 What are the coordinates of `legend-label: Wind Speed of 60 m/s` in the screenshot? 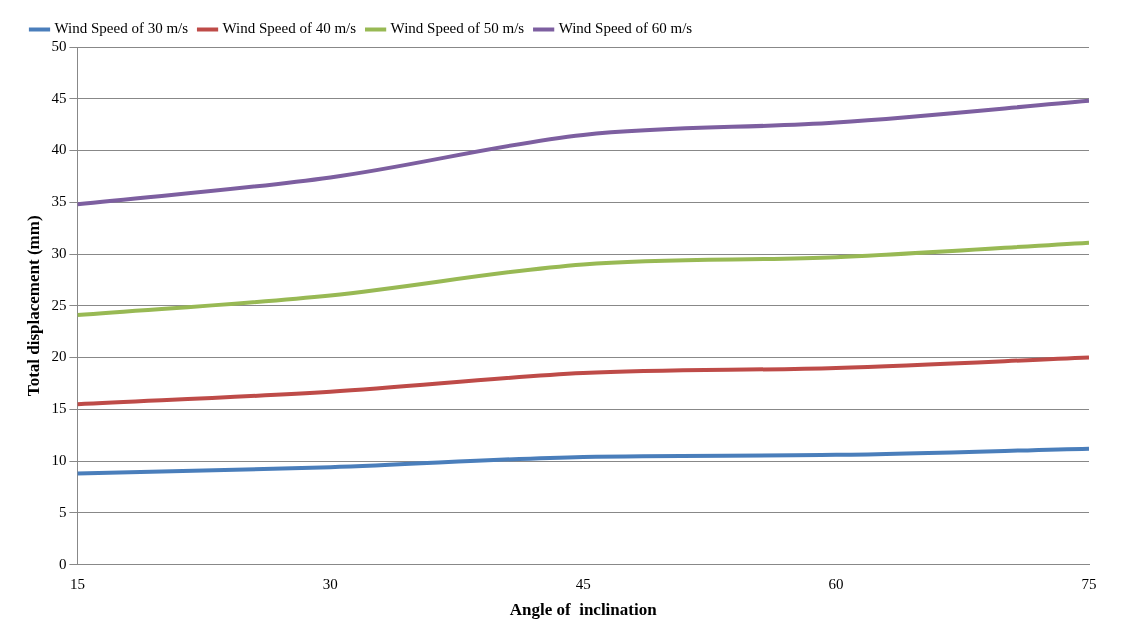 It's located at (625, 28).